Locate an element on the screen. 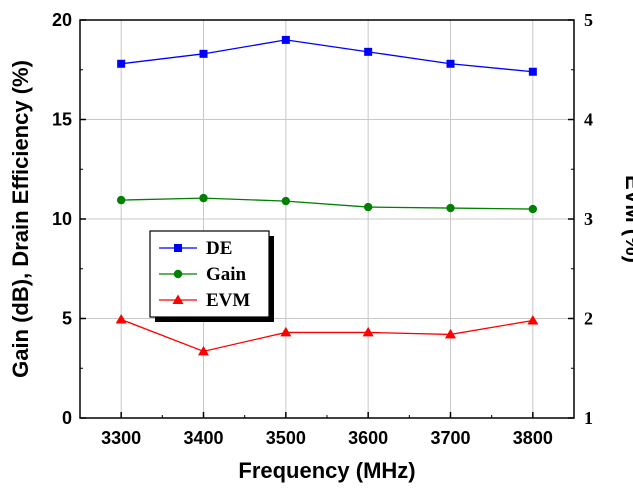 Image resolution: width=633 pixels, height=494 pixels. x-tick-label: 3600 is located at coordinates (368, 438).